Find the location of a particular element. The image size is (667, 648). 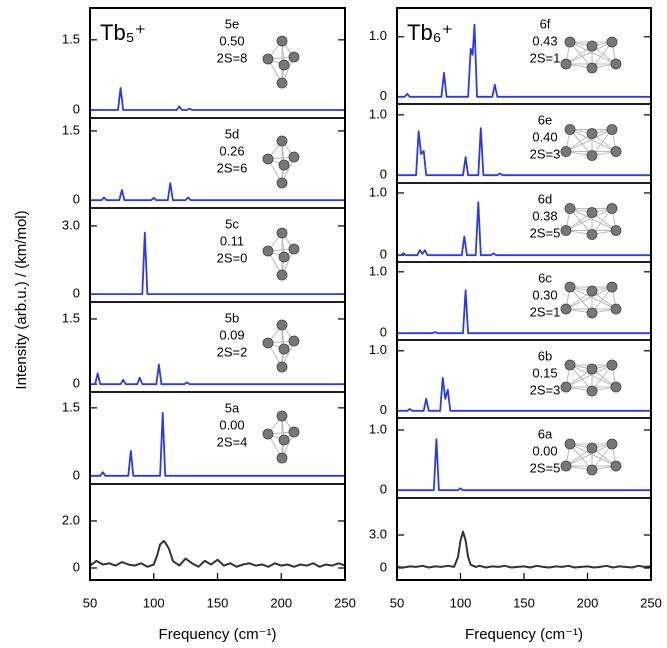

x-tick-label: 100 is located at coordinates (461, 602).